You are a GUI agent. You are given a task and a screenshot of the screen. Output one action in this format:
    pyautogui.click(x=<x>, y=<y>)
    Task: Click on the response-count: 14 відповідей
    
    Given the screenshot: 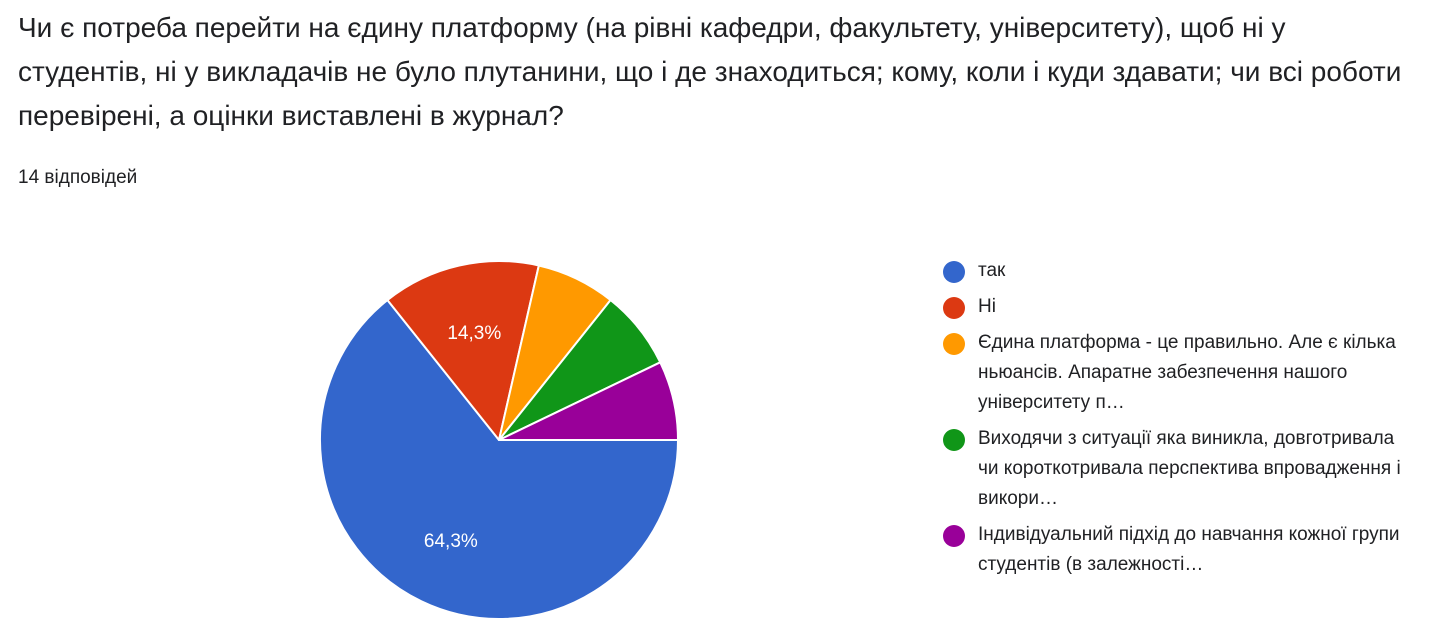 What is the action you would take?
    pyautogui.click(x=78, y=177)
    